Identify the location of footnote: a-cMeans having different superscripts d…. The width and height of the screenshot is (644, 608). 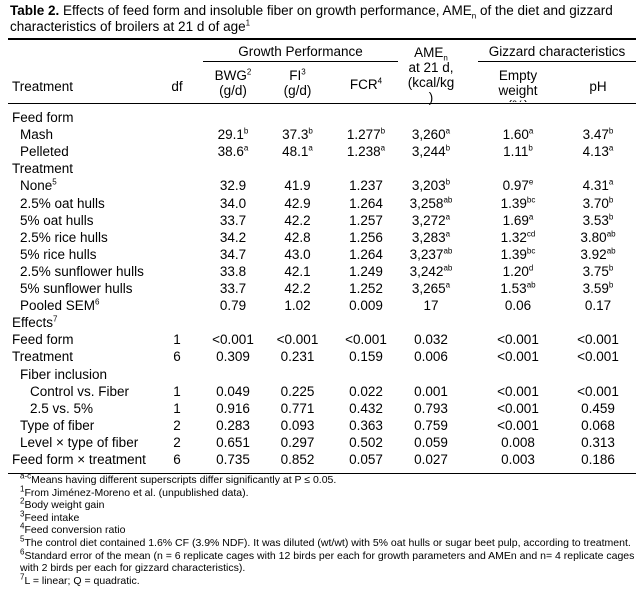
(328, 479).